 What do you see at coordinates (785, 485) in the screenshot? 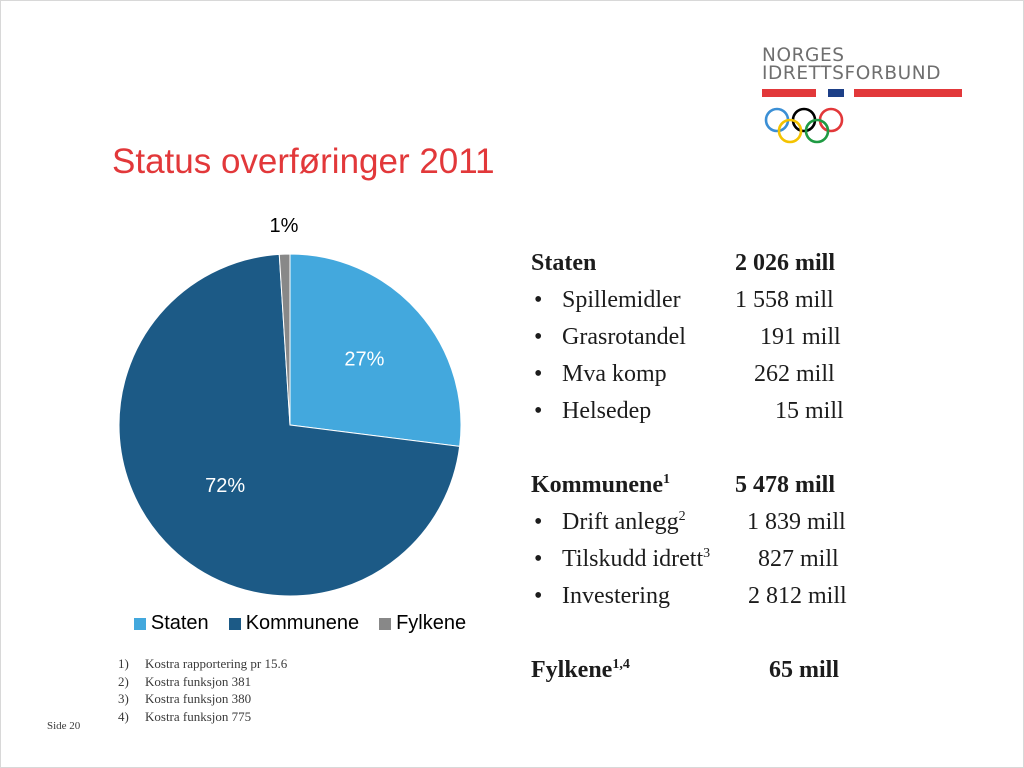
I see `section-total: 5 478 mill` at bounding box center [785, 485].